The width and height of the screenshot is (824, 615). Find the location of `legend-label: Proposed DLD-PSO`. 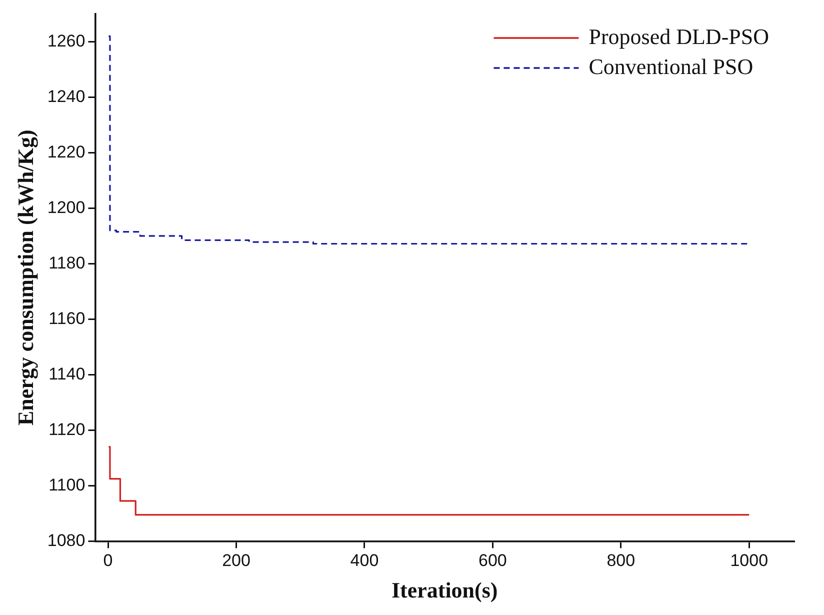

legend-label: Proposed DLD-PSO is located at coordinates (679, 36).